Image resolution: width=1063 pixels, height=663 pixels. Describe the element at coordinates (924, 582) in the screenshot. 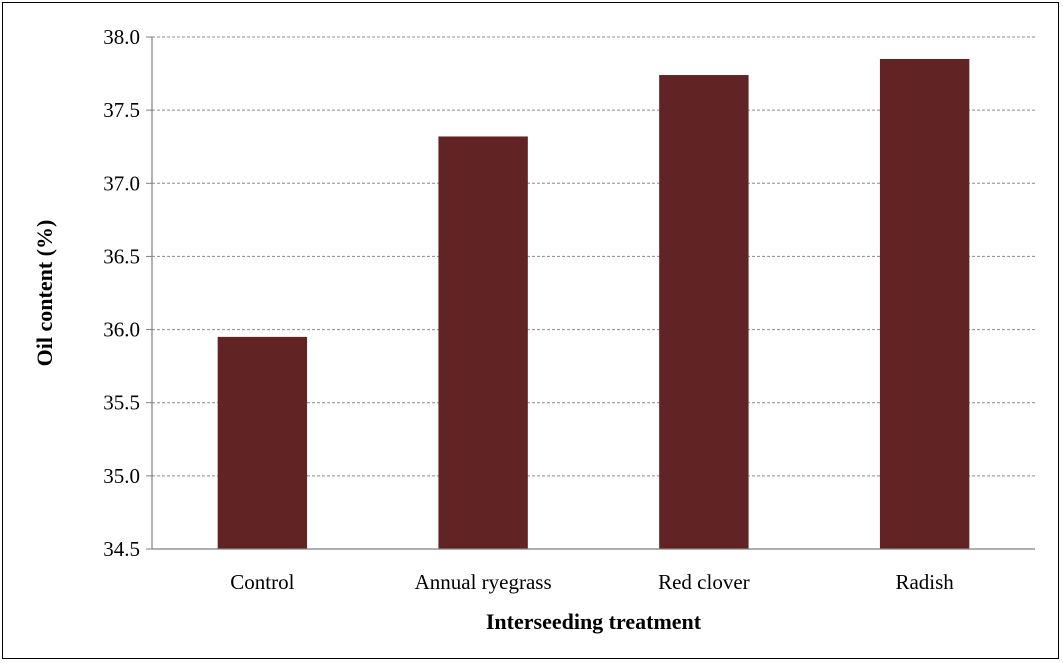

I see `x-tick-label: Radish` at that location.